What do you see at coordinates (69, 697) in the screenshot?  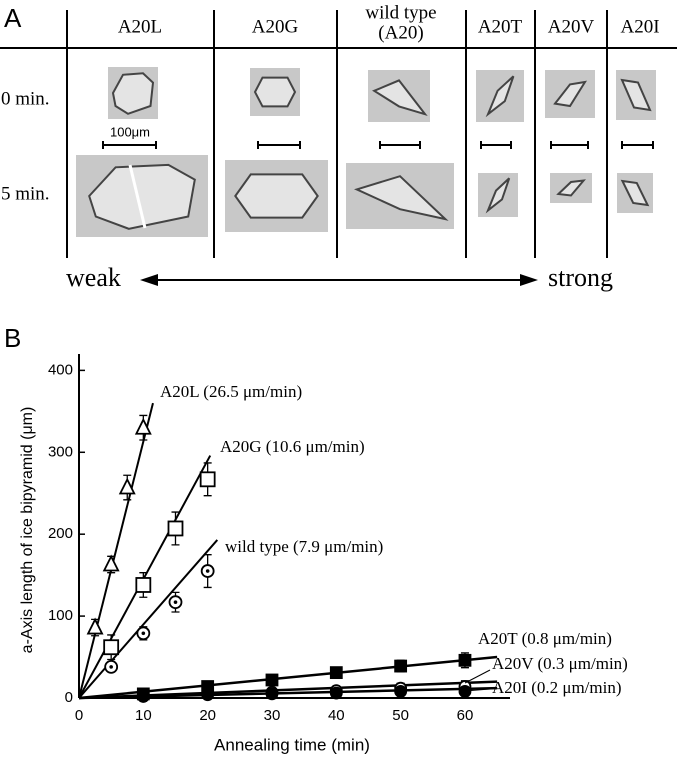 I see `y-tick-label: 0` at bounding box center [69, 697].